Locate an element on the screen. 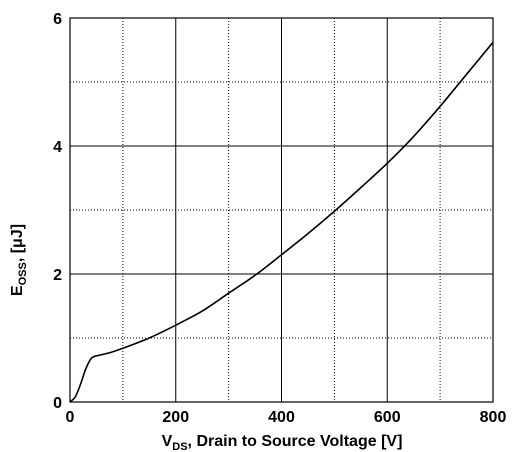  y-tick-label: 2 is located at coordinates (57, 275).